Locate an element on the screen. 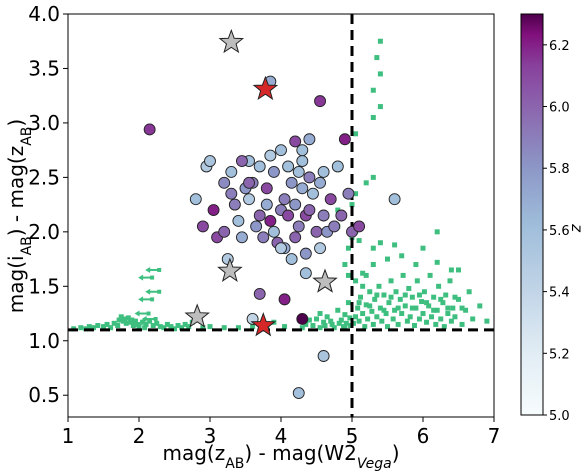 The image size is (584, 475). y-tick-label: 1.5 is located at coordinates (44, 286).